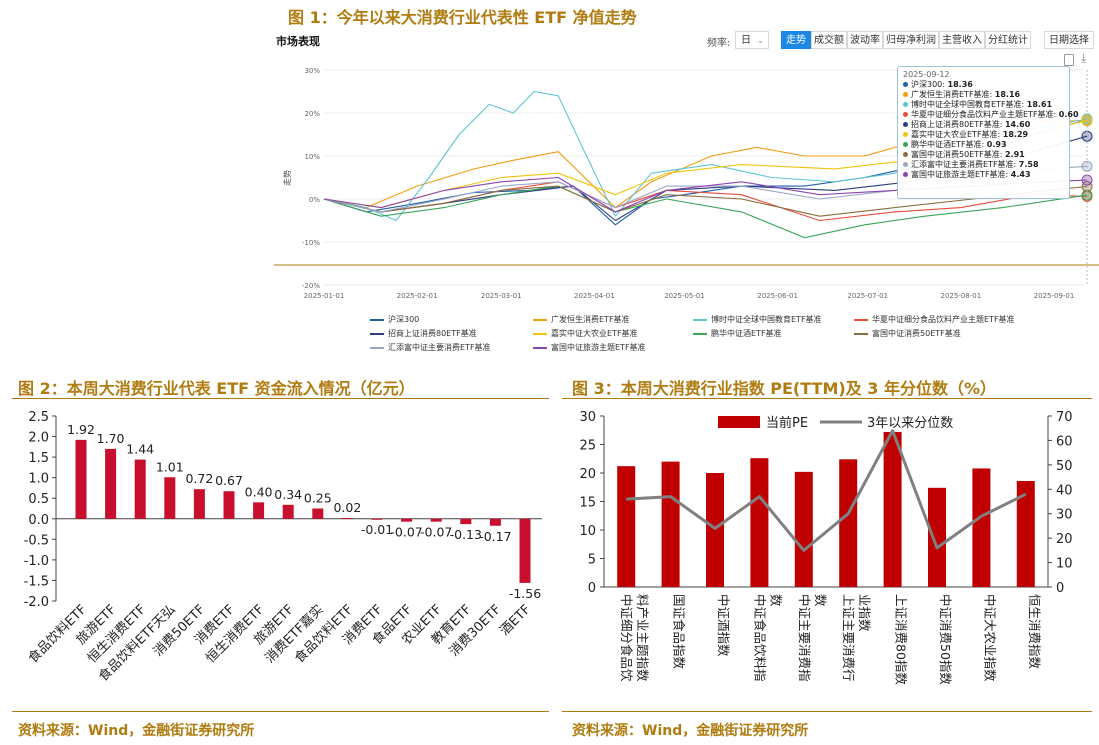 Image resolution: width=1099 pixels, height=745 pixels. What do you see at coordinates (796, 40) in the screenshot?
I see `tab-trend: 走势` at bounding box center [796, 40].